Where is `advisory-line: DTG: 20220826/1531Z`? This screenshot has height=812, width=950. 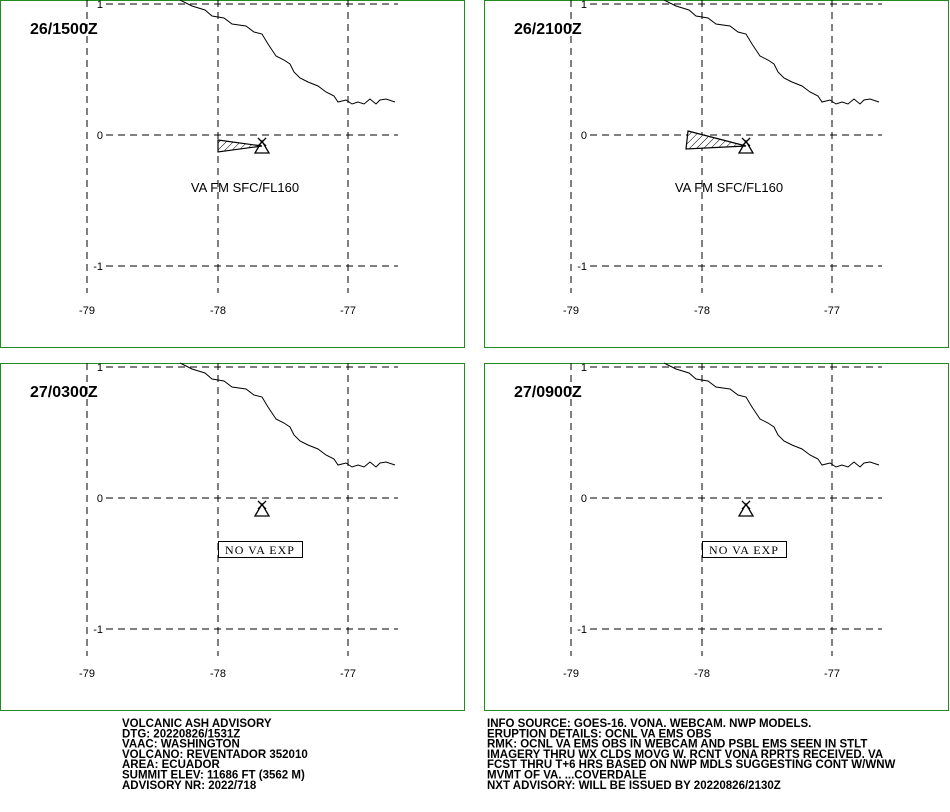 advisory-line: DTG: 20220826/1531Z is located at coordinates (181, 734).